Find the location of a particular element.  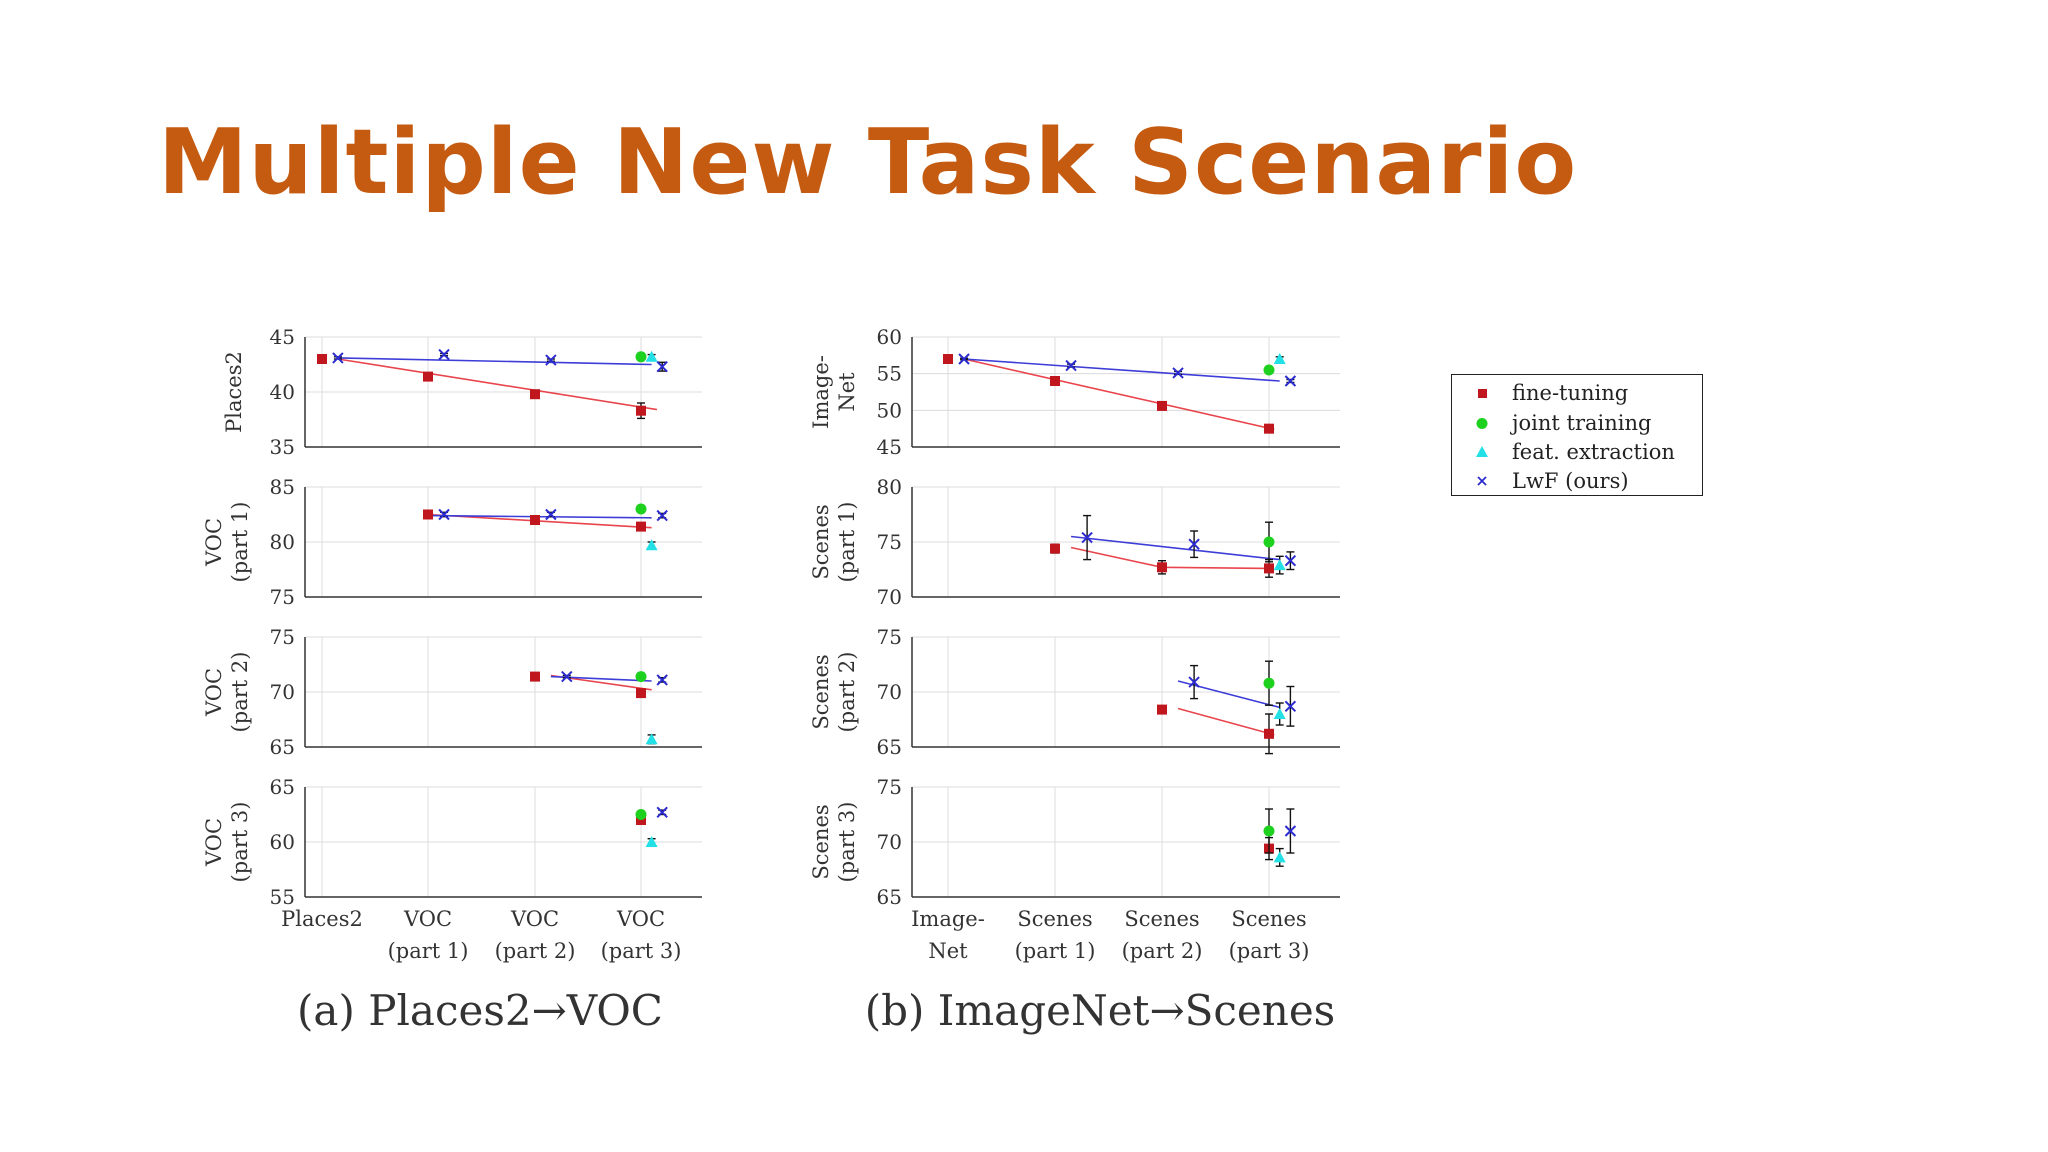

x-tick-label-line: (part 3) is located at coordinates (641, 951).